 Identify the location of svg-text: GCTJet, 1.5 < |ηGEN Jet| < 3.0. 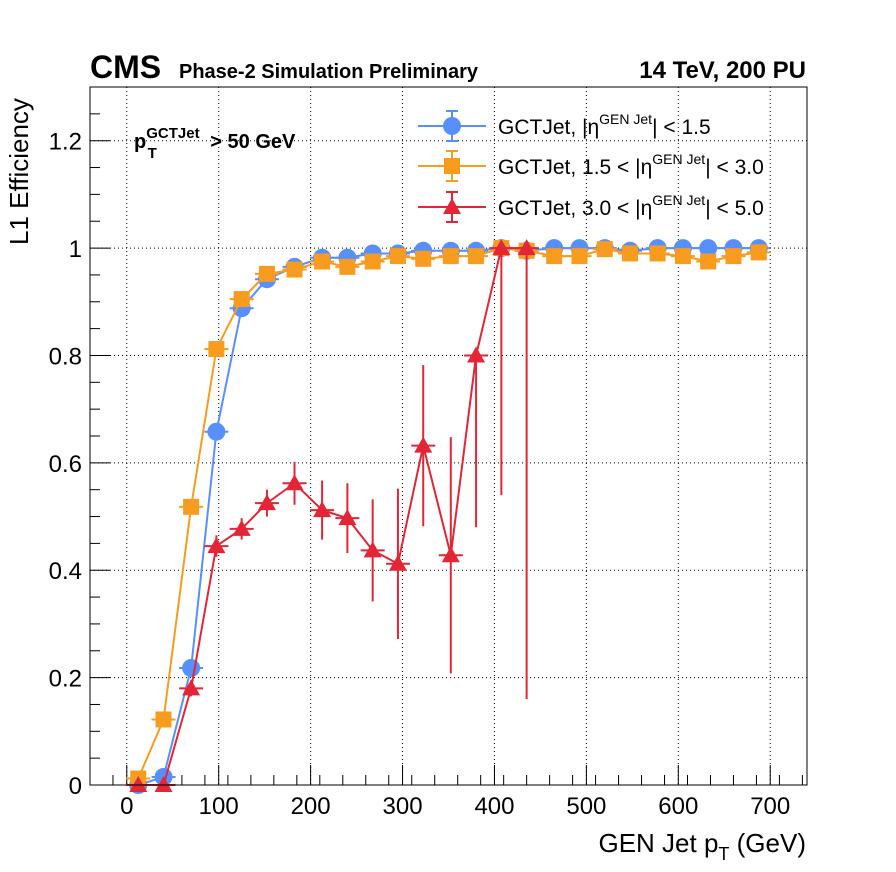
(631, 165).